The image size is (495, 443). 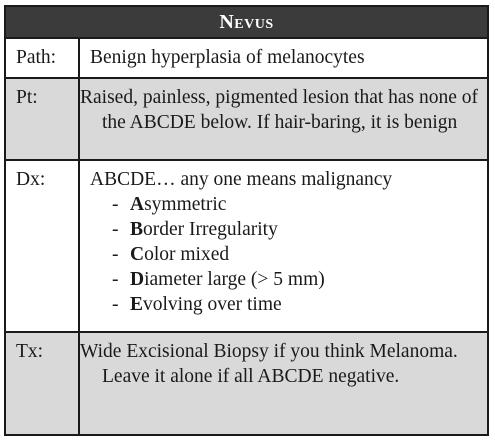 I want to click on abcde-text: iameter large (> 5 mm), so click(x=234, y=279).